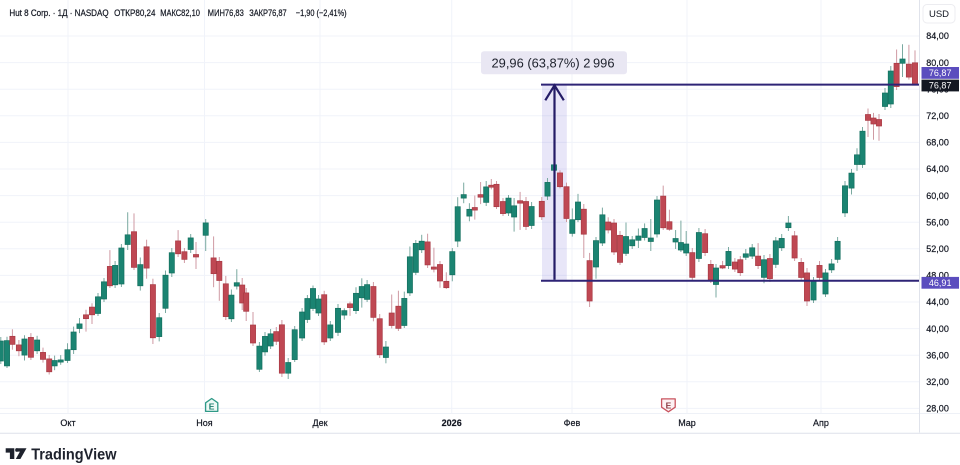 The width and height of the screenshot is (960, 465). Describe the element at coordinates (937, 222) in the screenshot. I see `svg-text: 56,00` at that location.